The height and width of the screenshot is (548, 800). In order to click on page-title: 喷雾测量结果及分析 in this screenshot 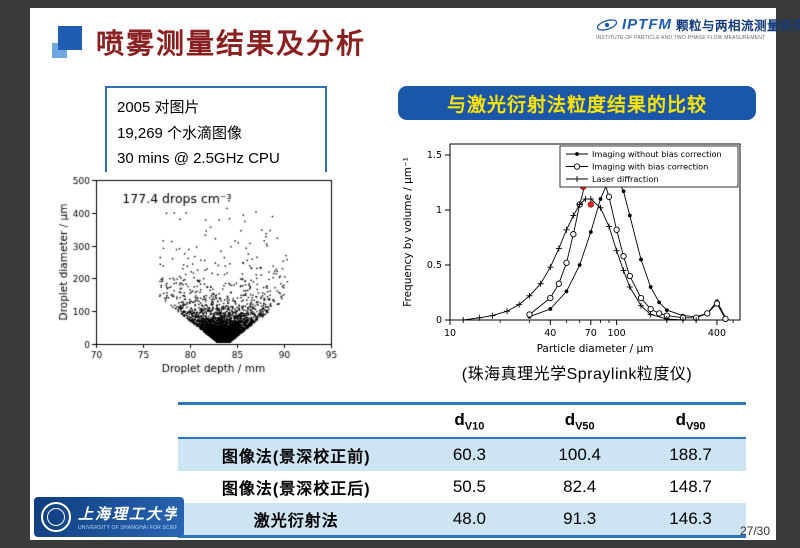, I will do `click(231, 43)`.